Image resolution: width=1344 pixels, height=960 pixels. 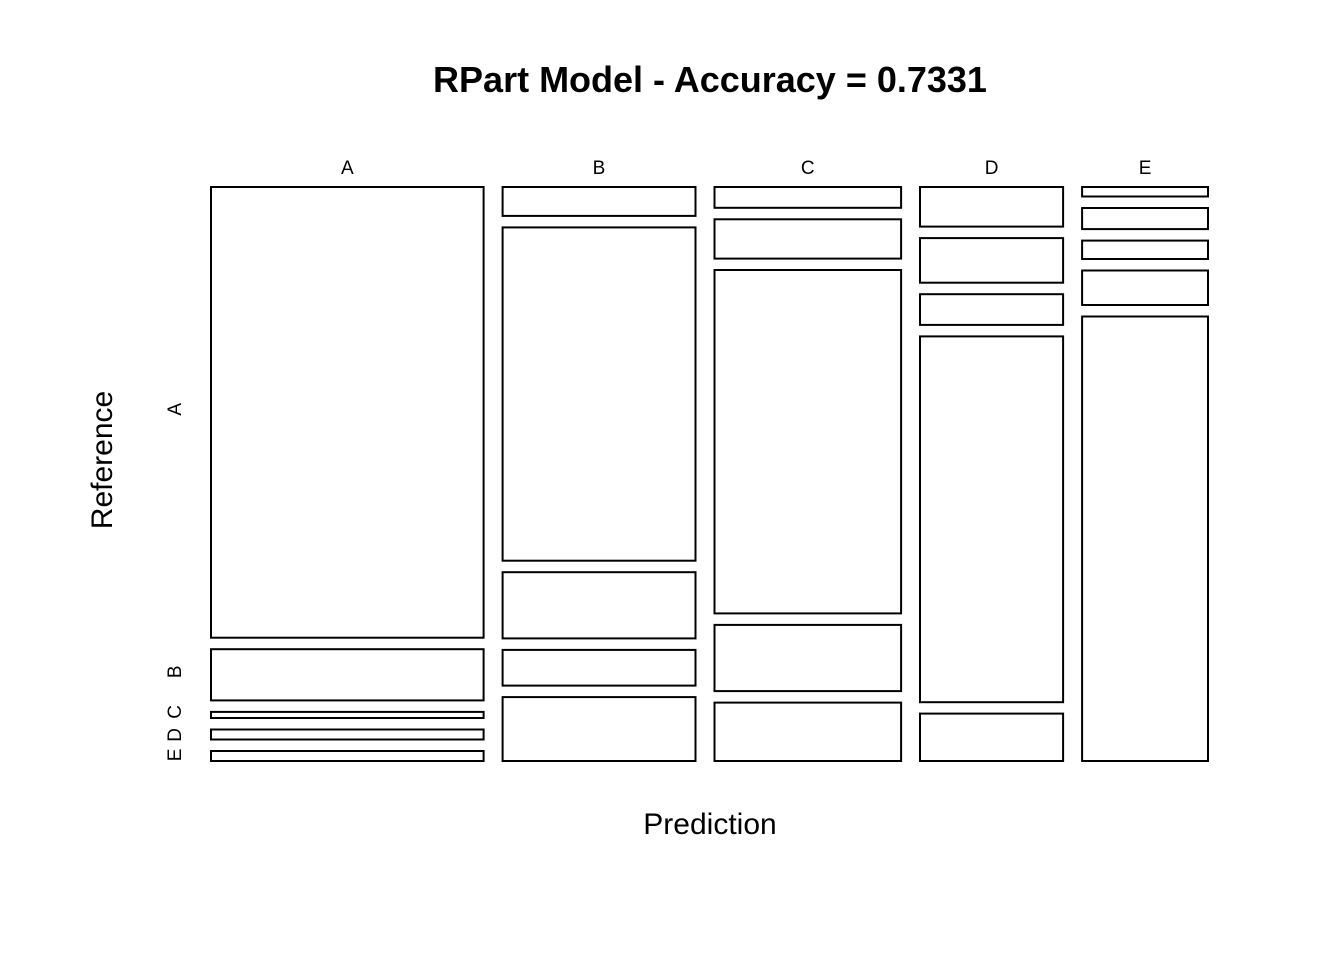 What do you see at coordinates (1145, 219) in the screenshot?
I see `mosaic-cell-pred-e-ref-b` at bounding box center [1145, 219].